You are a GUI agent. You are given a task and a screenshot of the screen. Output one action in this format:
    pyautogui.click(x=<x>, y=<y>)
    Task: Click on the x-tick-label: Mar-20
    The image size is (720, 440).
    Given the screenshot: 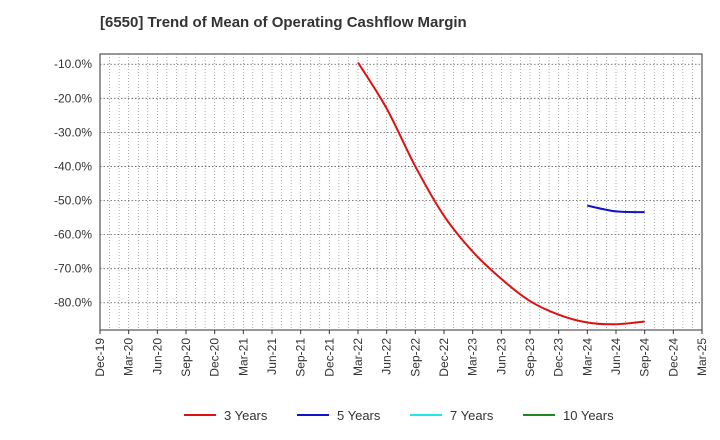 What is the action you would take?
    pyautogui.click(x=129, y=357)
    